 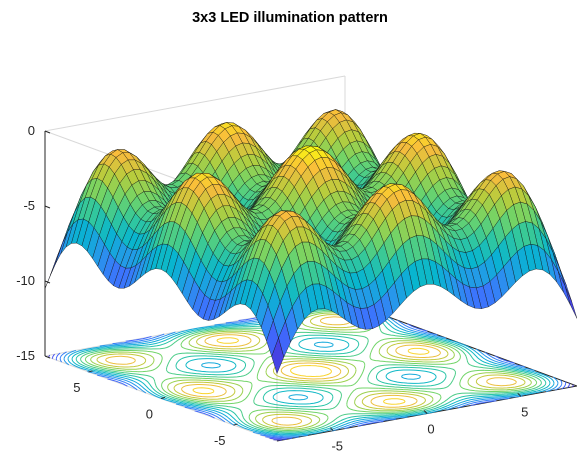 What do you see at coordinates (290, 18) in the screenshot?
I see `chart-title: 3x3 LED illumination pattern` at bounding box center [290, 18].